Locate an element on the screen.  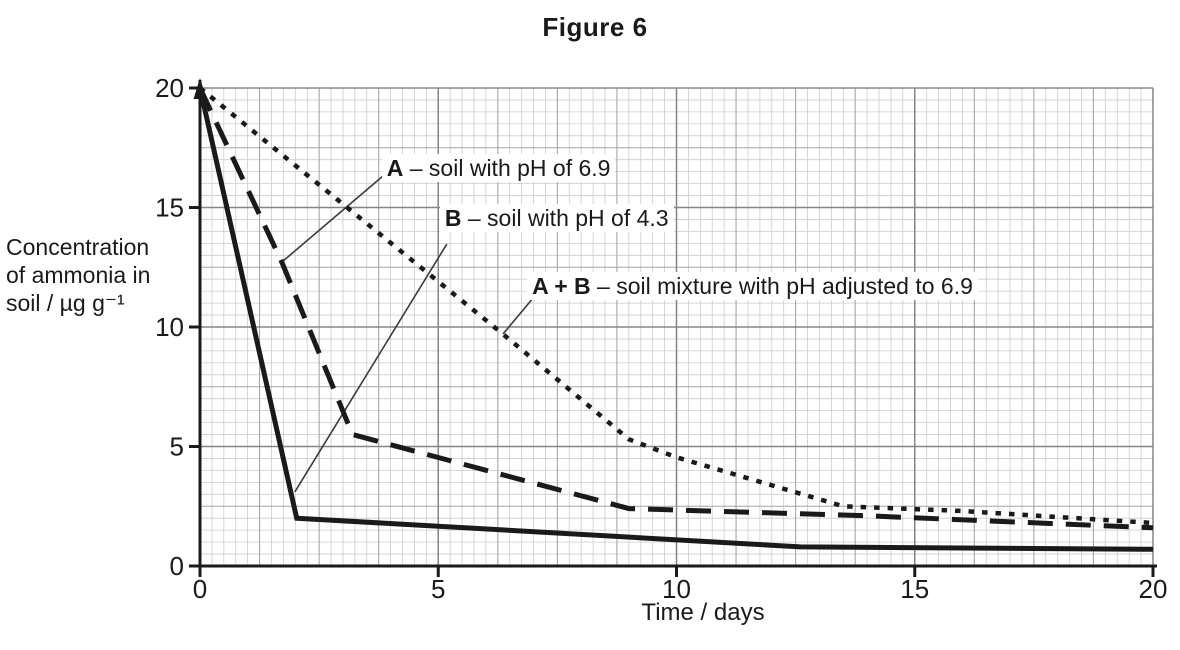
figure-title: Figure 6 is located at coordinates (595, 27).